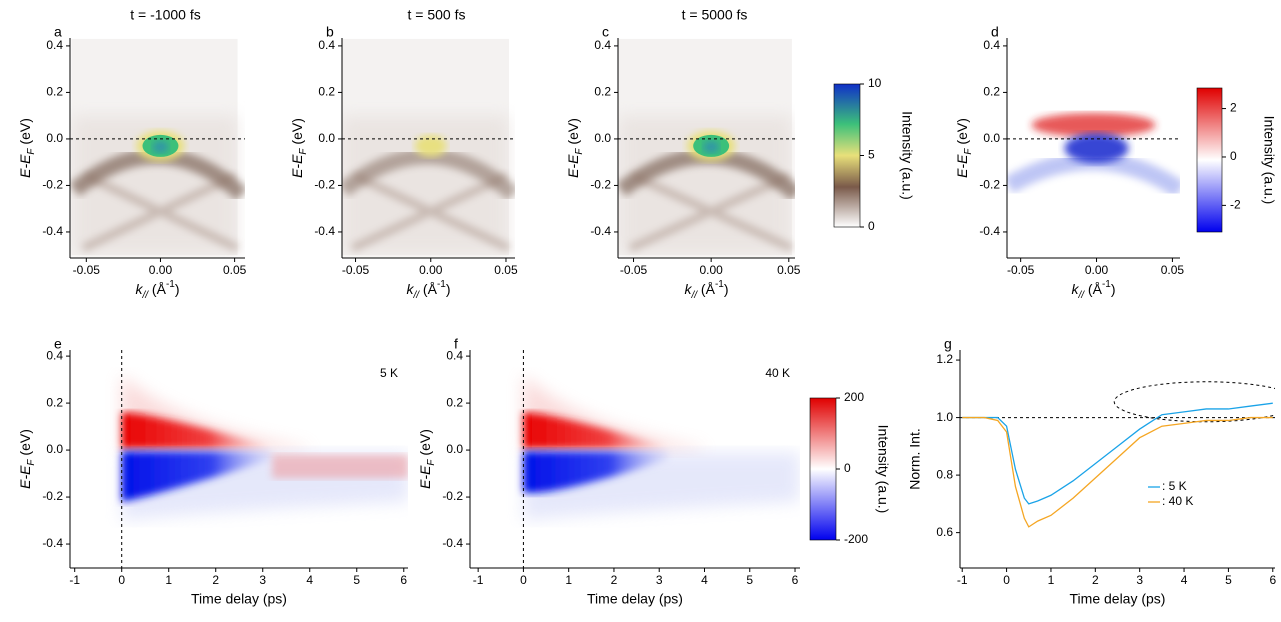 This screenshot has width=1281, height=622. What do you see at coordinates (856, 539) in the screenshot?
I see `colorbar-tick-label: -200` at bounding box center [856, 539].